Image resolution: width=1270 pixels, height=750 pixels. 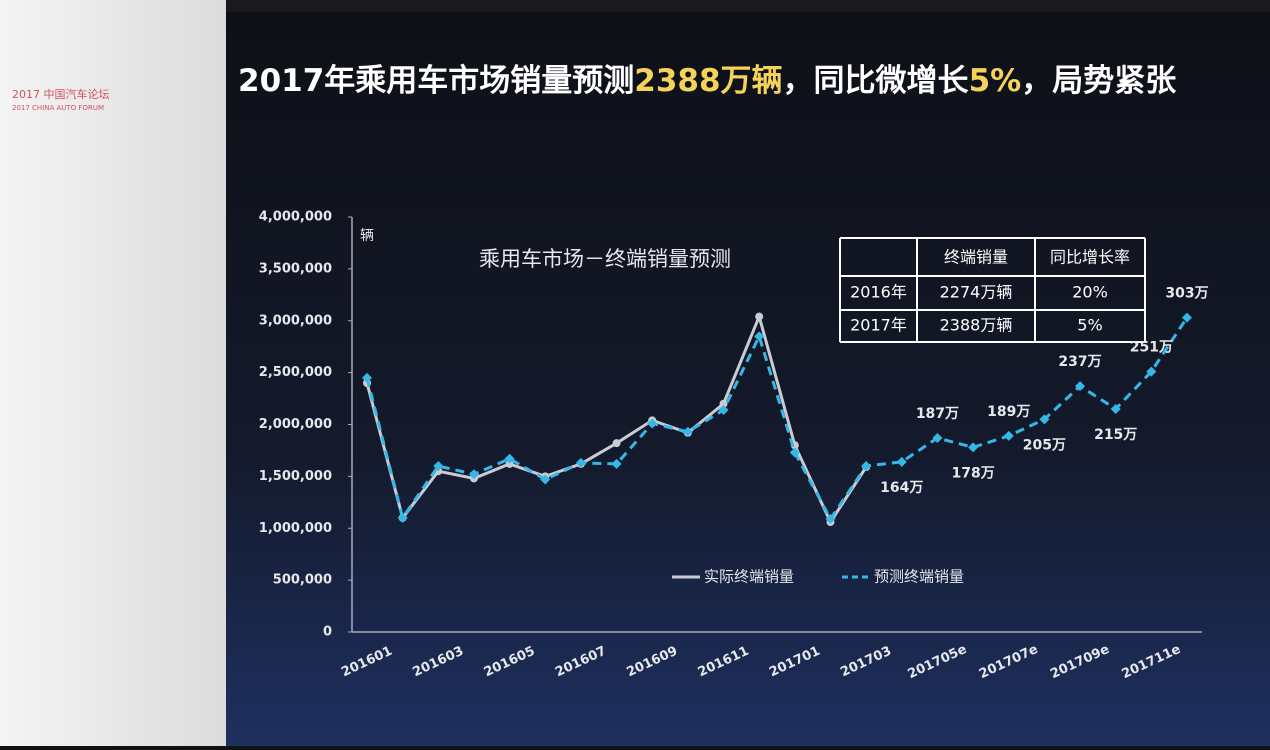 I want to click on table-header: 同比增长率, so click(x=1090, y=257).